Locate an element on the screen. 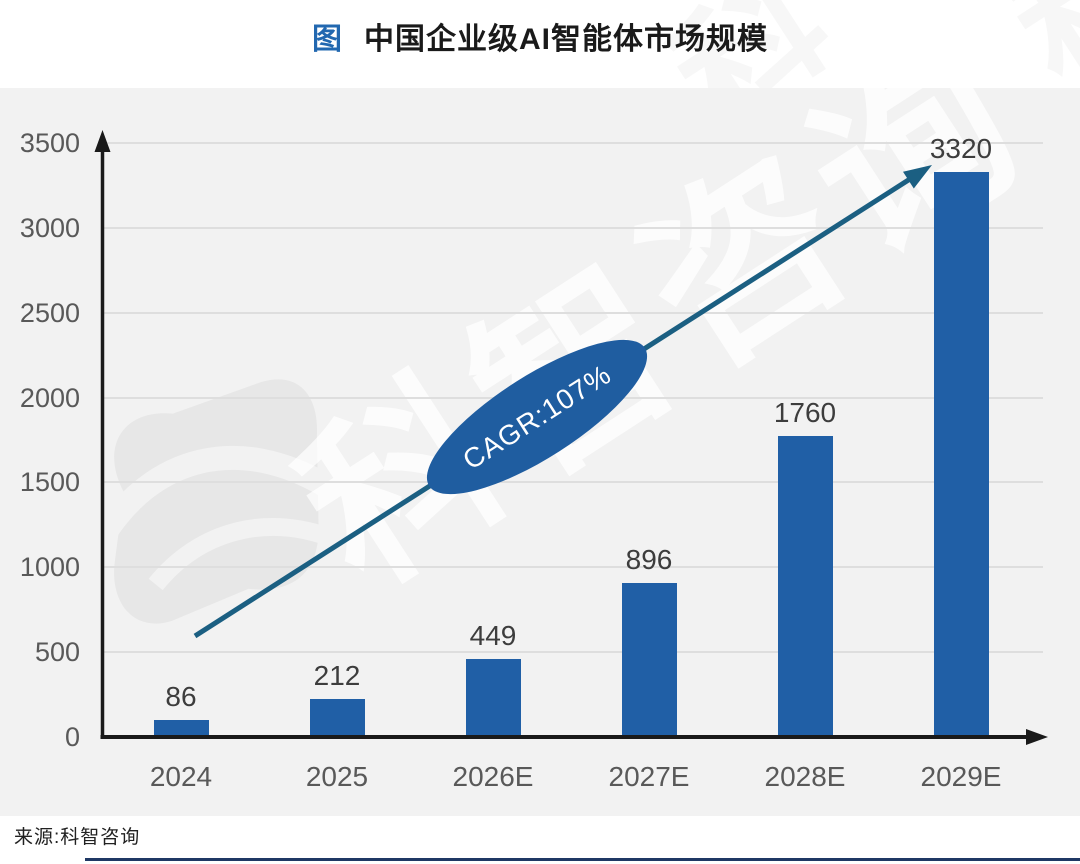 The image size is (1080, 864). cagr-label: CAGR:107% is located at coordinates (536, 416).